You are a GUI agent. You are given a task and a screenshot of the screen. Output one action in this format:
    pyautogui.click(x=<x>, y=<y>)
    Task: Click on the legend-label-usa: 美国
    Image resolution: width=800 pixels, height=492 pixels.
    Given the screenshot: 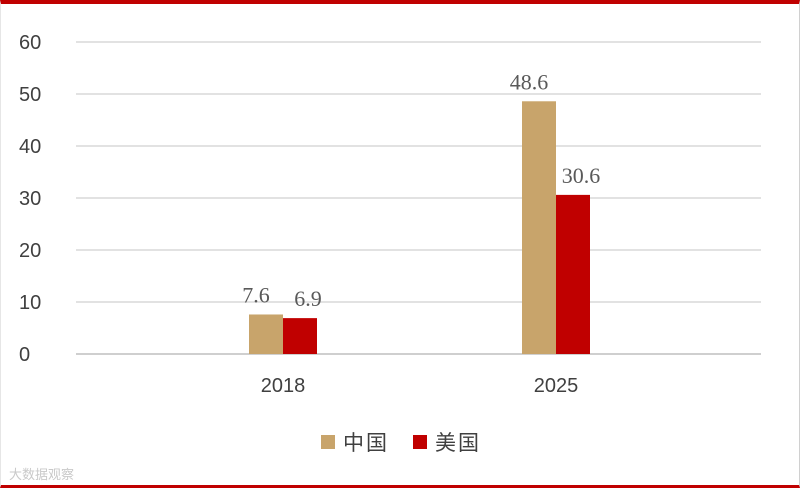 What is the action you would take?
    pyautogui.click(x=458, y=443)
    